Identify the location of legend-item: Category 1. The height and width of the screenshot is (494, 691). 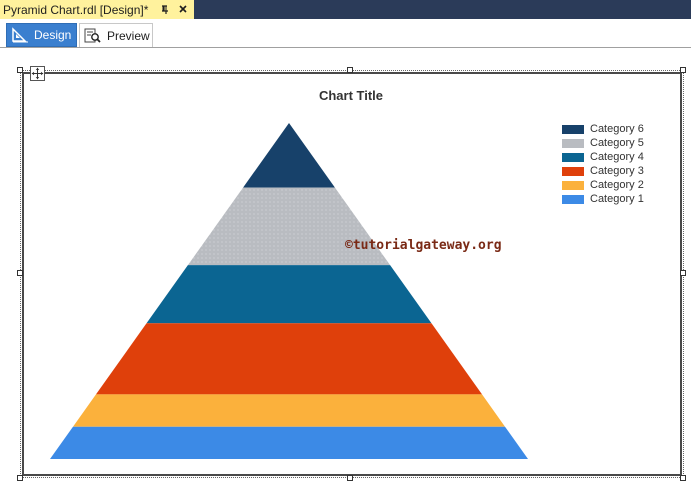
(603, 199).